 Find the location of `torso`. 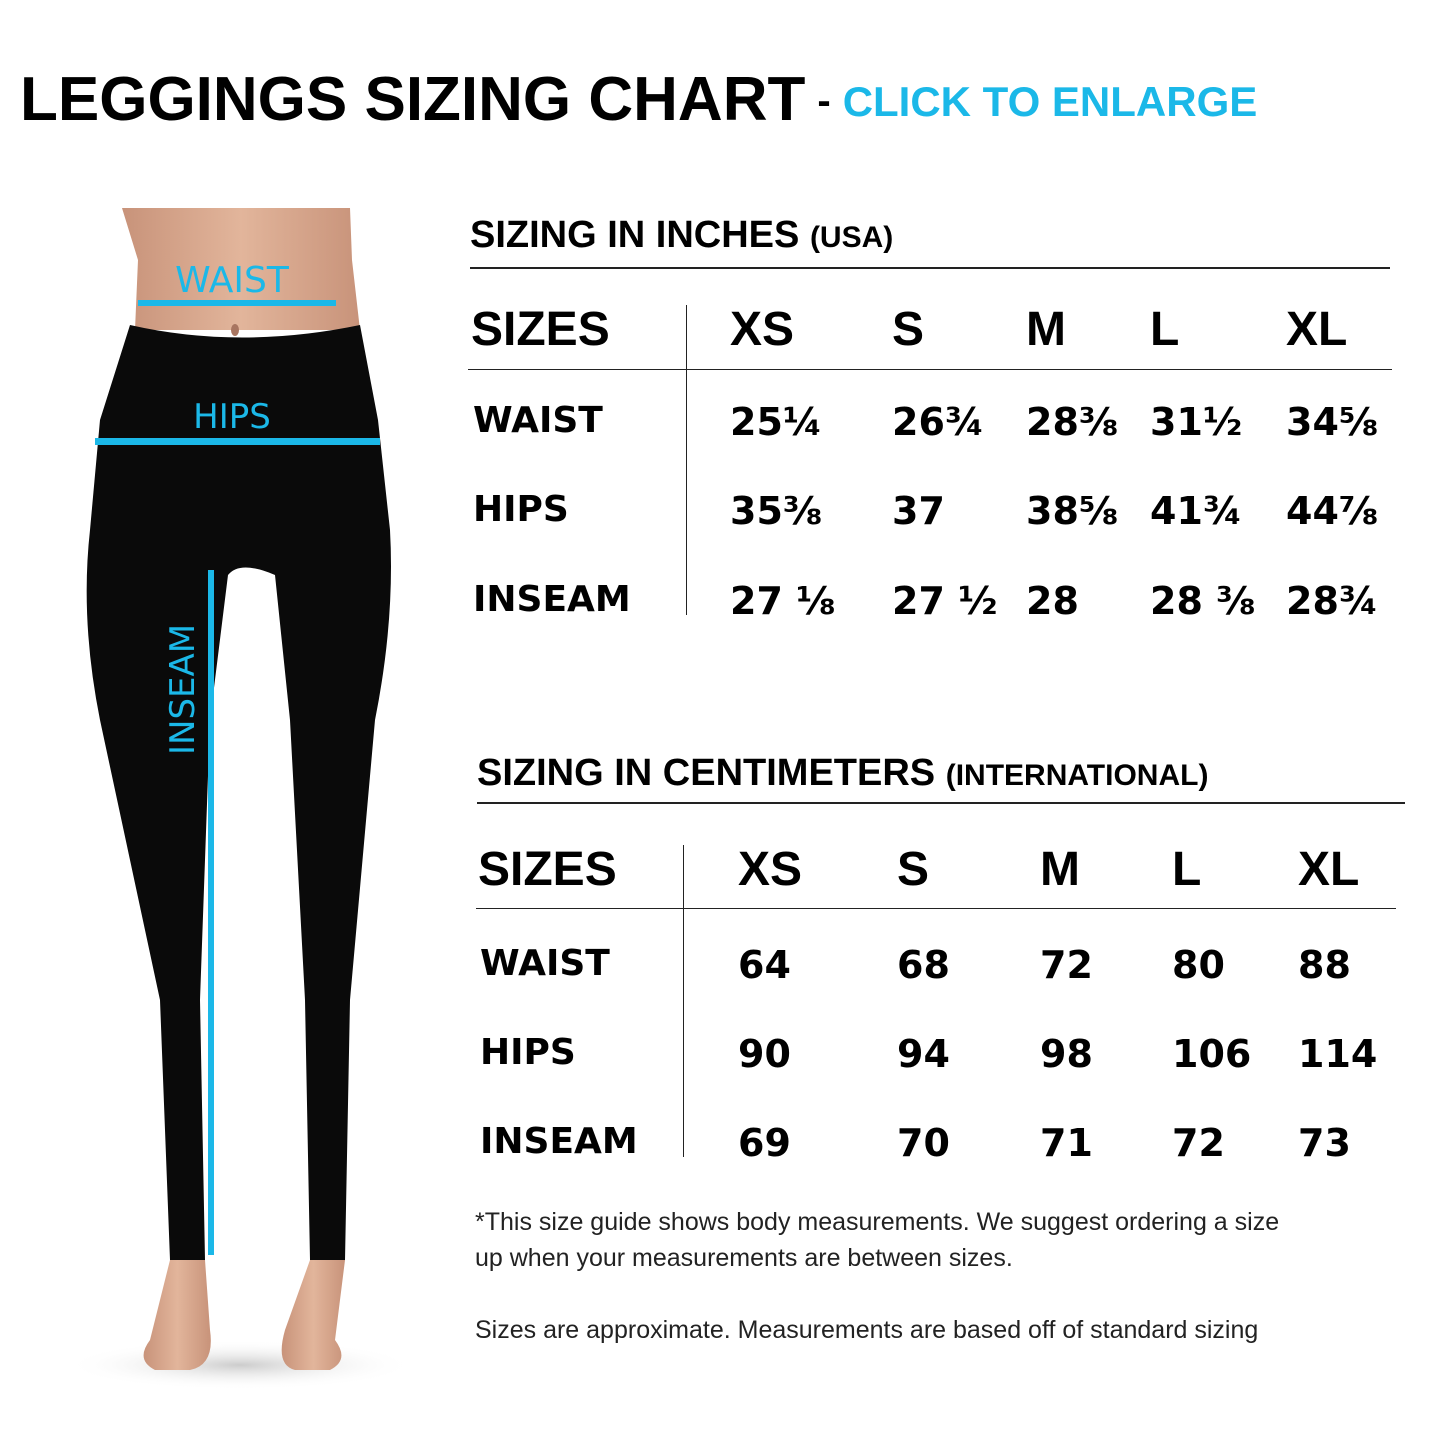

torso is located at coordinates (241, 269).